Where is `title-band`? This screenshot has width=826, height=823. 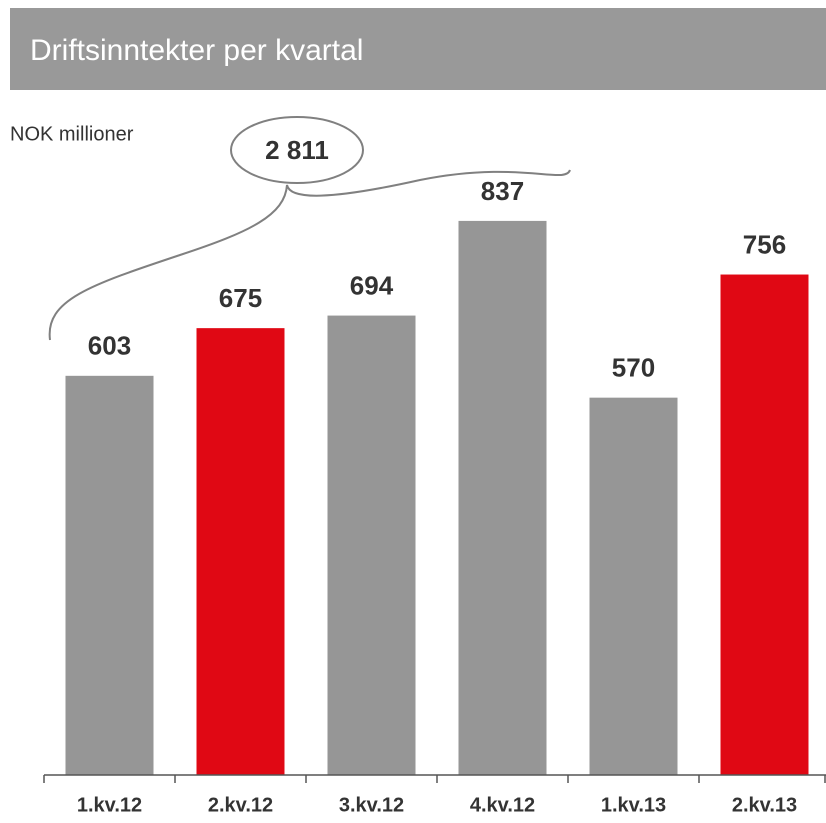
title-band is located at coordinates (418, 49).